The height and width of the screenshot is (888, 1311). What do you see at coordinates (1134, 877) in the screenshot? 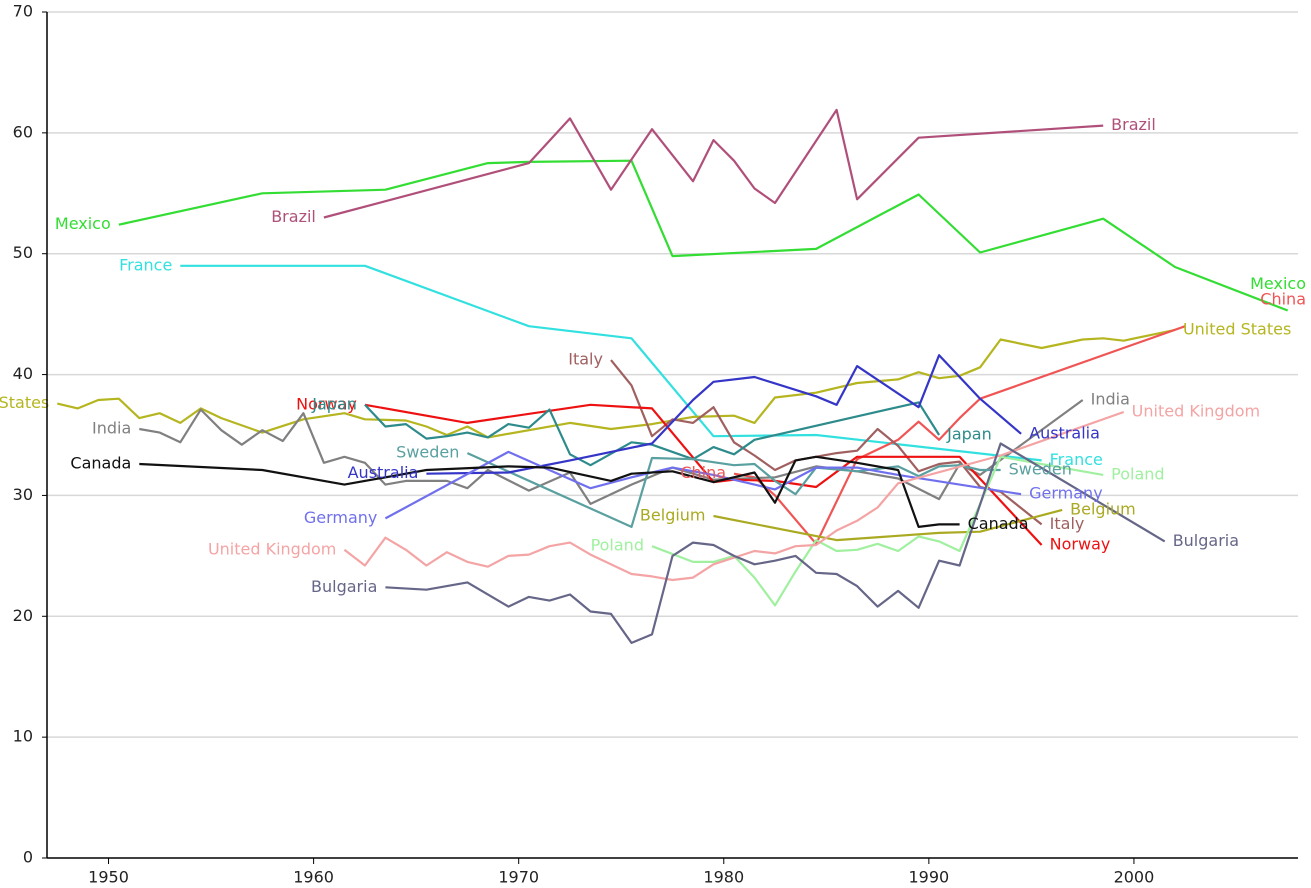
I see `x-tick-label: 2000` at bounding box center [1134, 877].